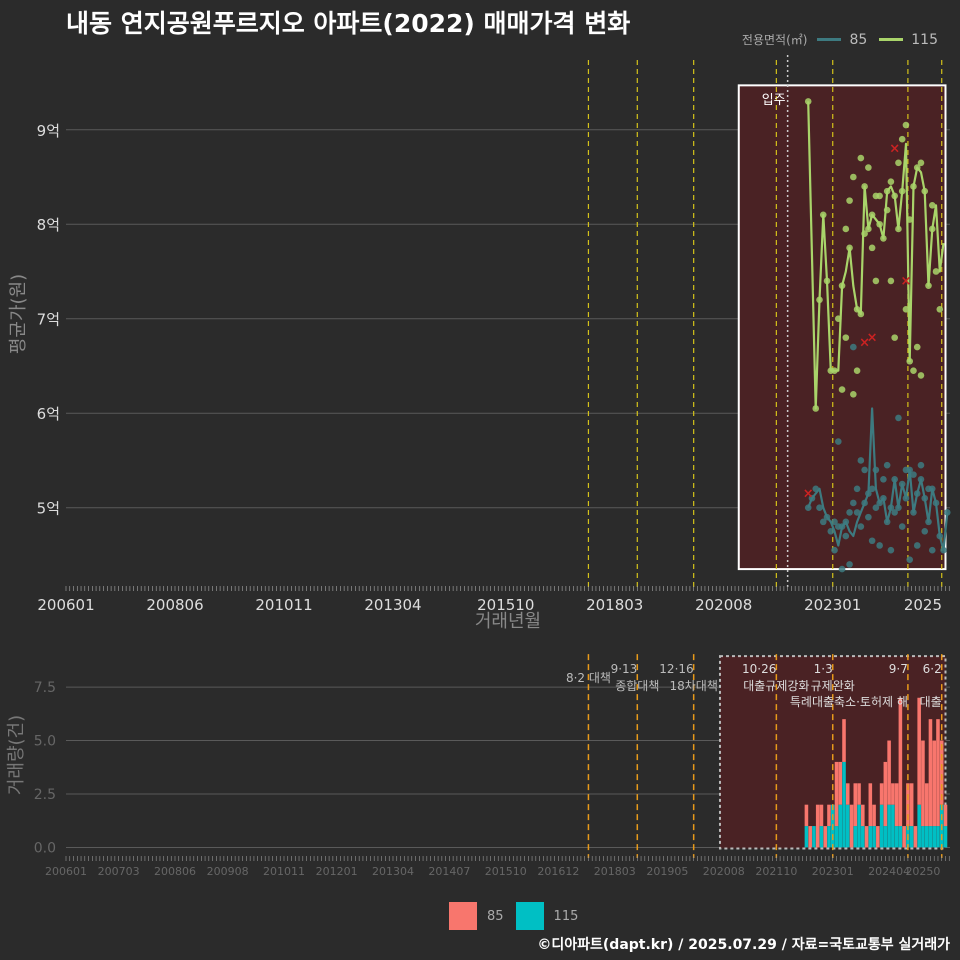 The image size is (960, 960). Describe the element at coordinates (48, 509) in the screenshot. I see `y-tick-label: 5억` at that location.